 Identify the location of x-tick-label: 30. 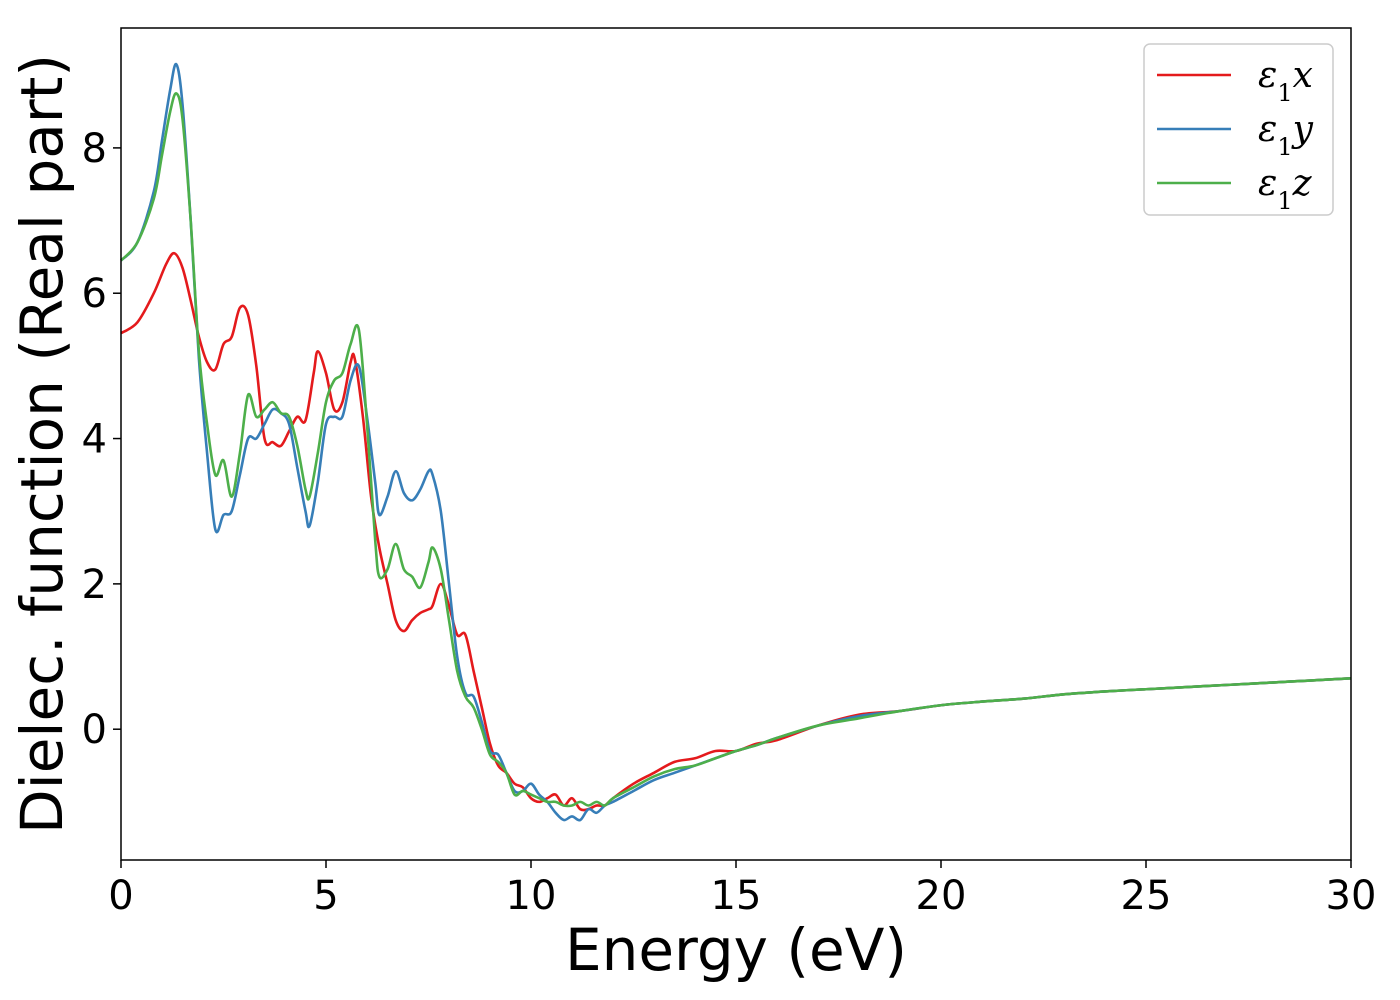
(1351, 896).